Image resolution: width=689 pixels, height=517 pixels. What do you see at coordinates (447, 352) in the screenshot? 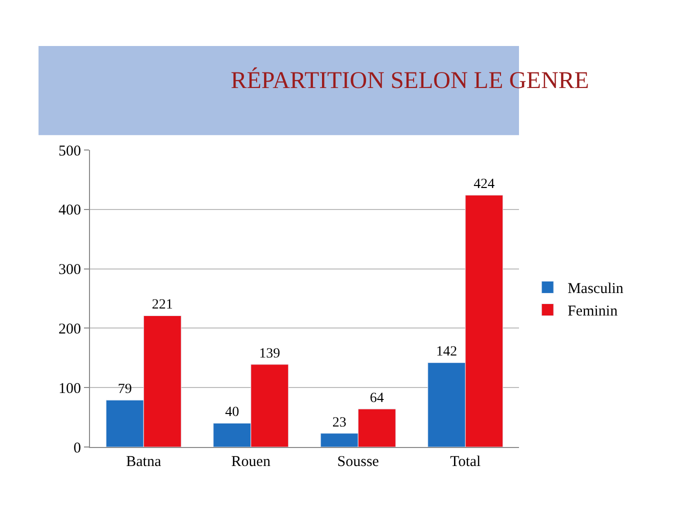
I see `data-label: 142` at bounding box center [447, 352].